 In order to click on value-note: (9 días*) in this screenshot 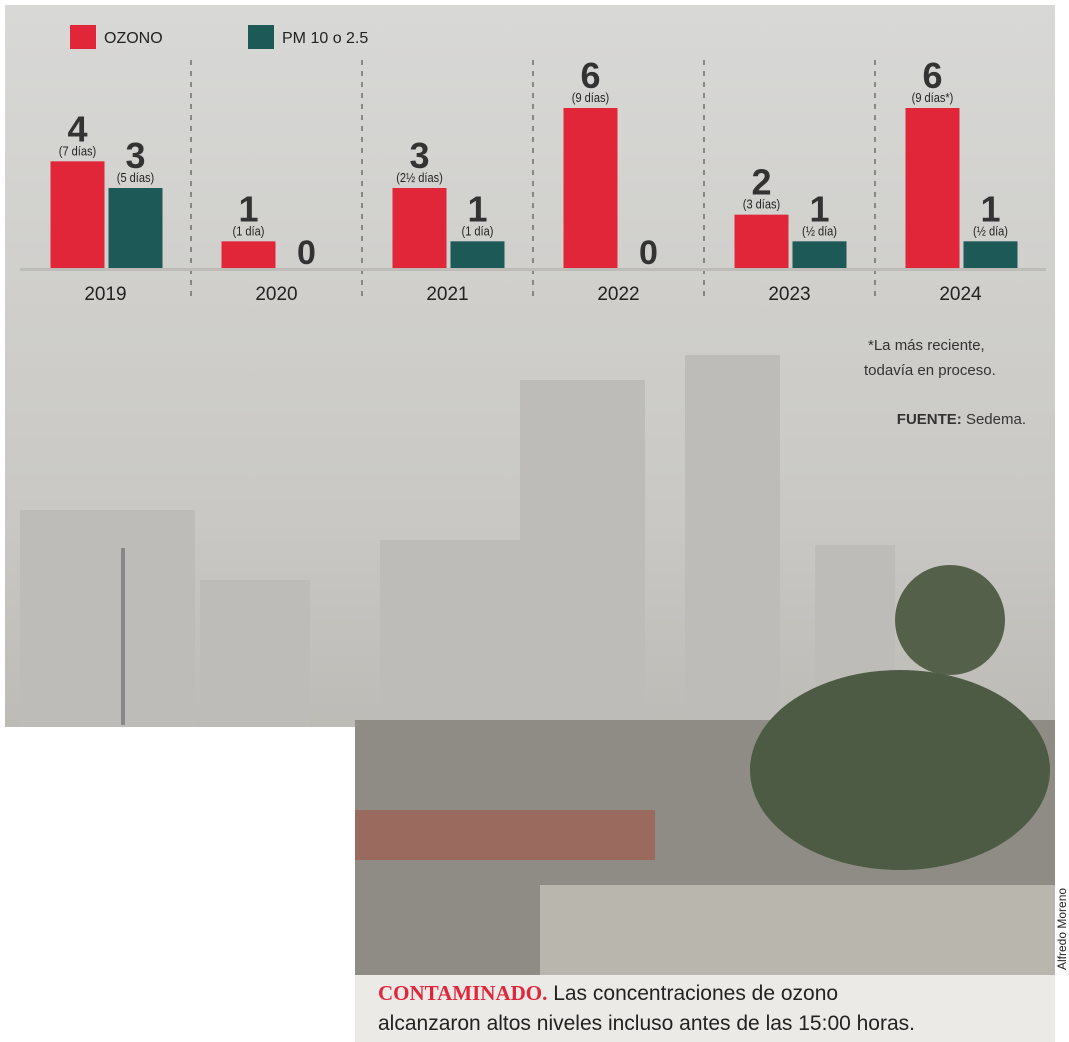, I will do `click(933, 97)`.